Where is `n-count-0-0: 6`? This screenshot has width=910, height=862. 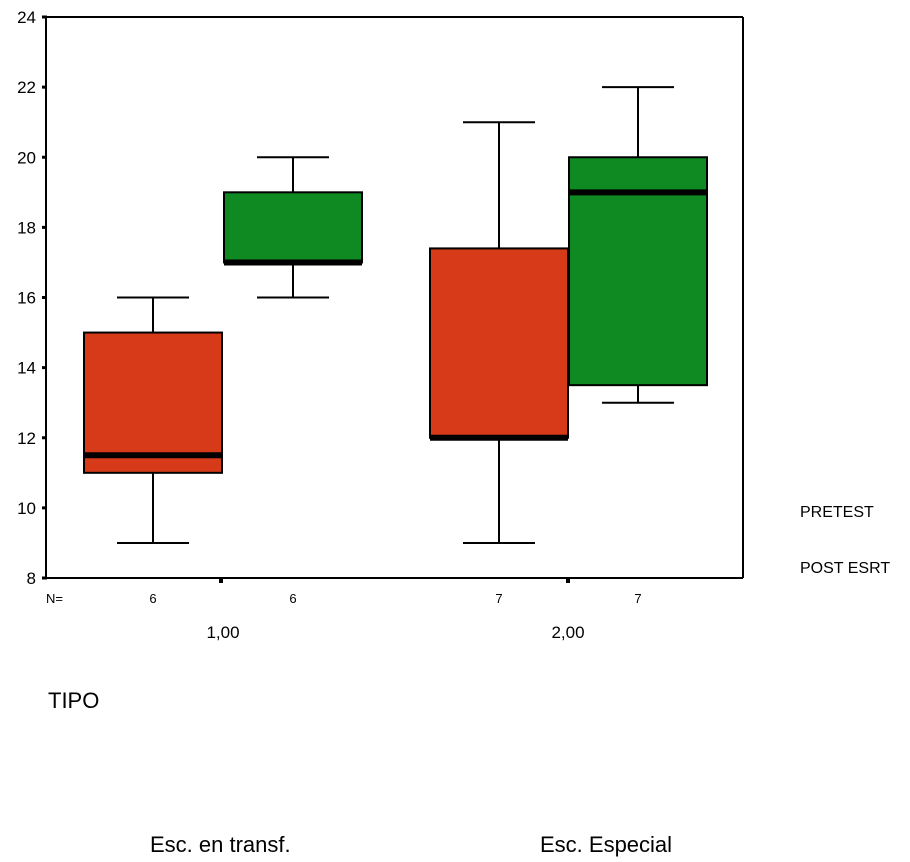 n-count-0-0: 6 is located at coordinates (152, 598).